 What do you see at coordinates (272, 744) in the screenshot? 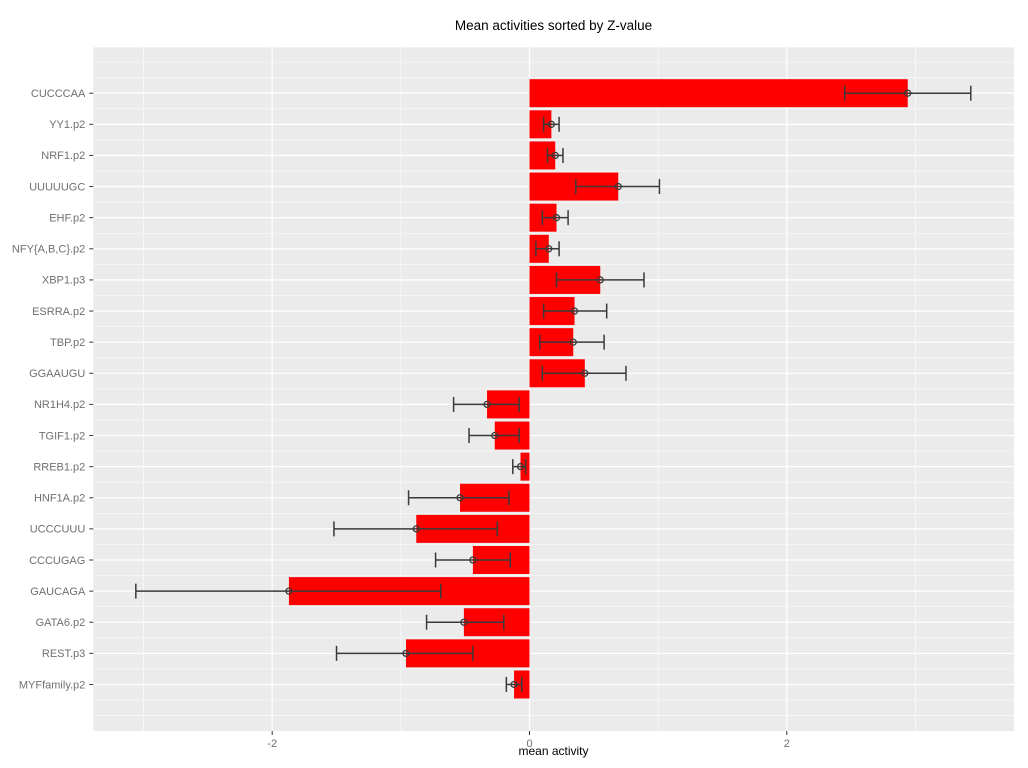
I see `x-tick-label: -2` at bounding box center [272, 744].